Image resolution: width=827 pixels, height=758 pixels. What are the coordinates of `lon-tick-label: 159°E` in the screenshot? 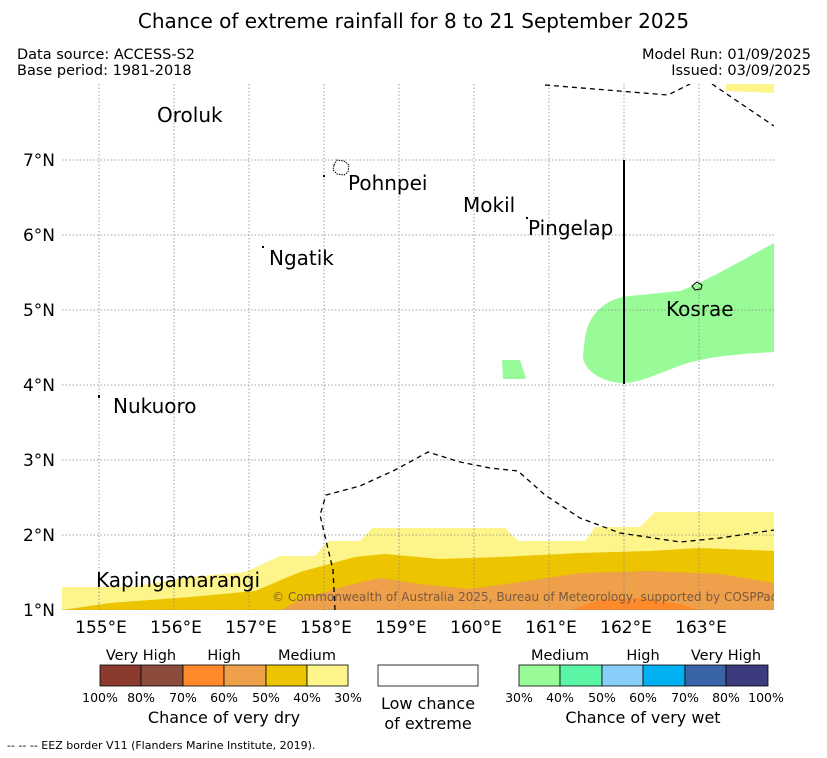 It's located at (401, 628).